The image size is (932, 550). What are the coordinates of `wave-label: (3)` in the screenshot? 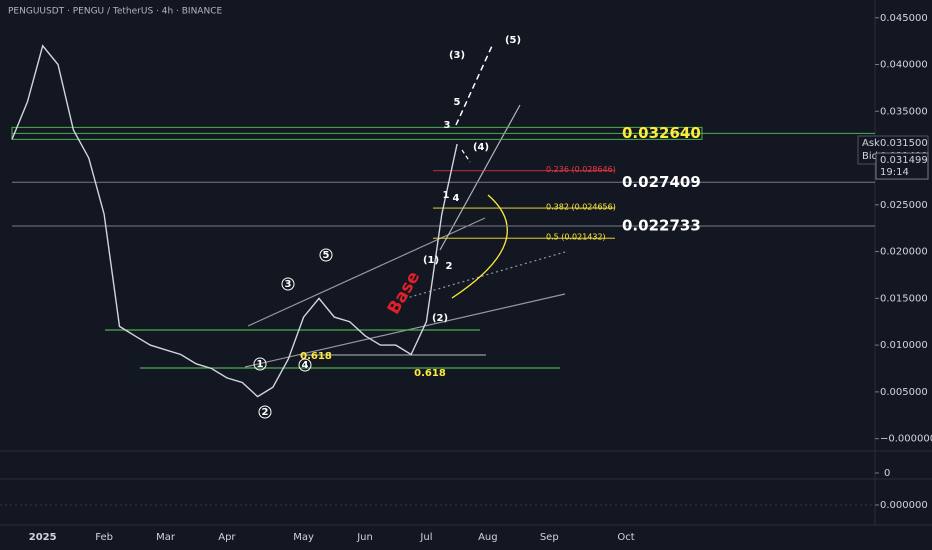 It's located at (457, 55).